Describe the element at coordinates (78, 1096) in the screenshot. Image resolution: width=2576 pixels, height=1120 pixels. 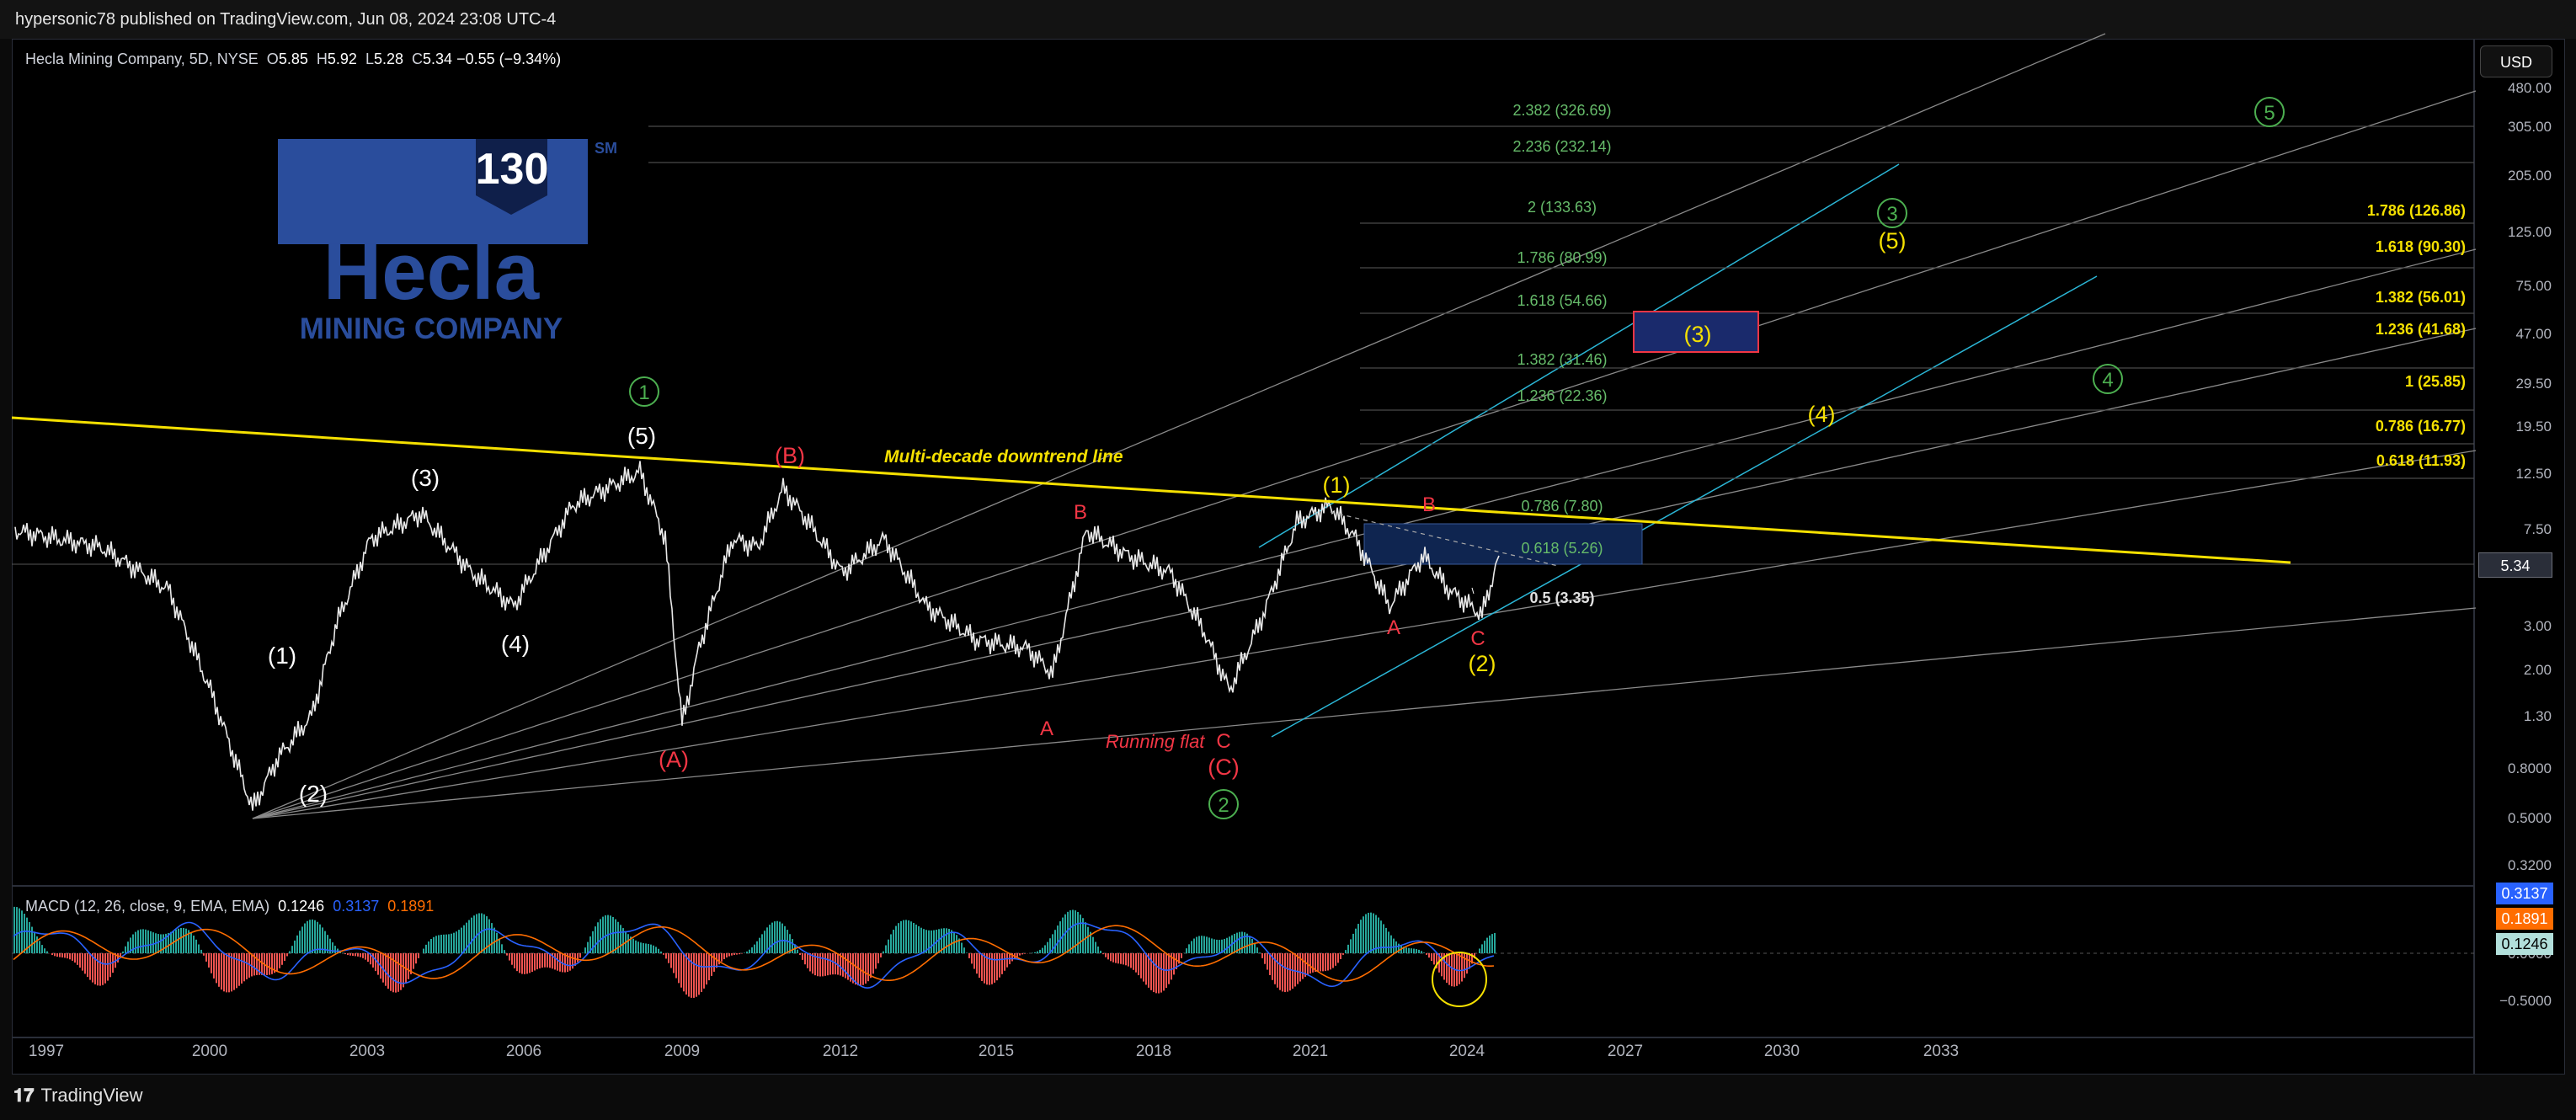
I see `tradingview-footer: 𝟏𝟕 TradingView` at that location.